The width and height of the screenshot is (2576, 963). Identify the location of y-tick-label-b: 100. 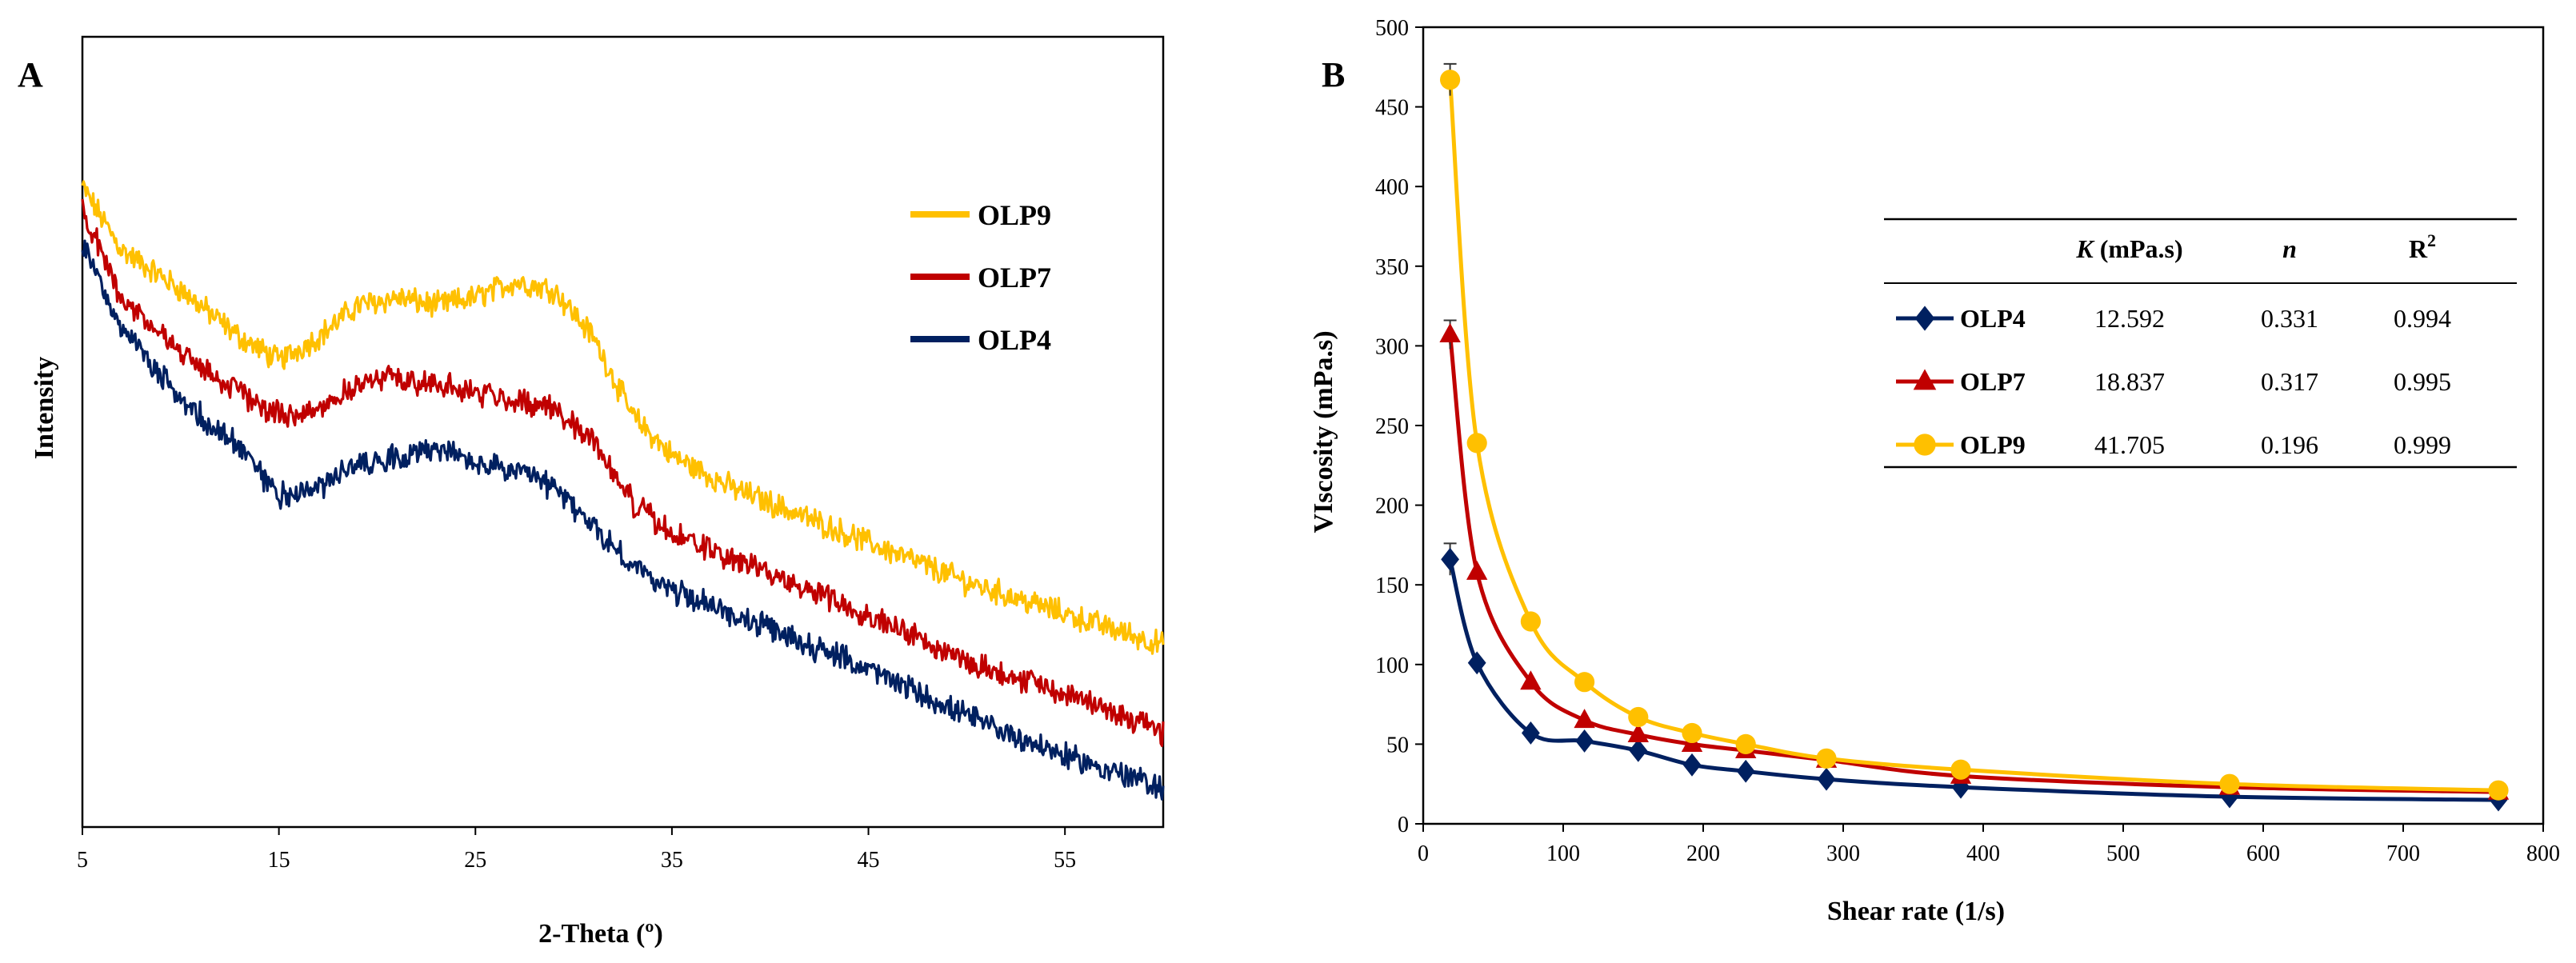
(1392, 665).